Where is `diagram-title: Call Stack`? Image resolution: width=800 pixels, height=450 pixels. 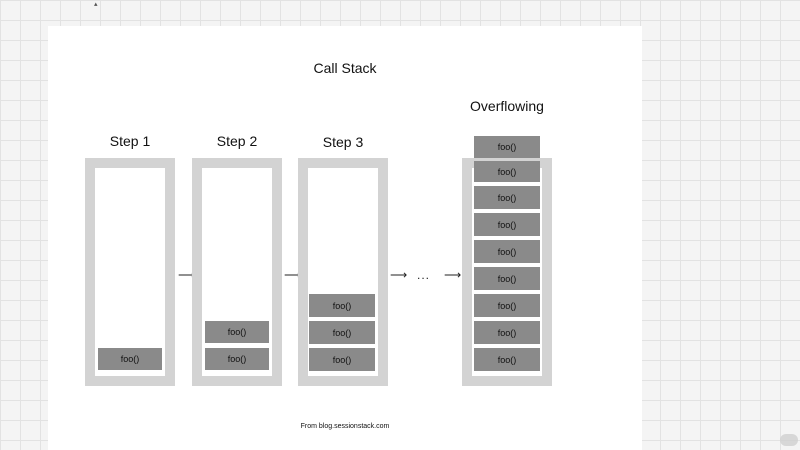 diagram-title: Call Stack is located at coordinates (345, 68).